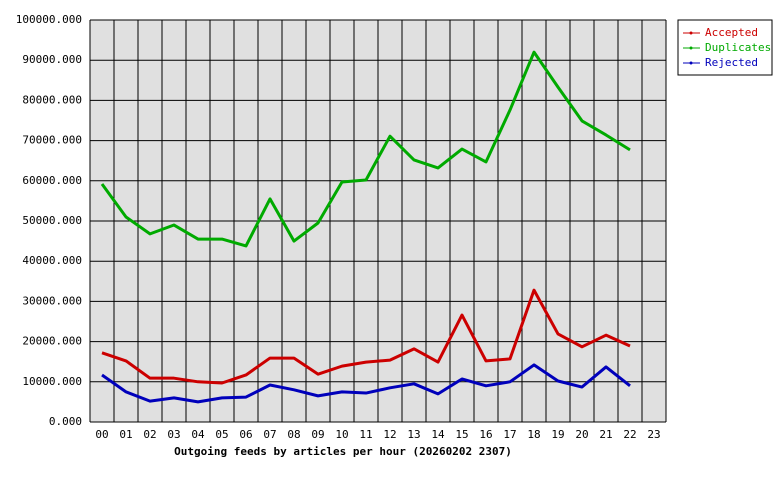  I want to click on x-tick-label: 01, so click(125, 434).